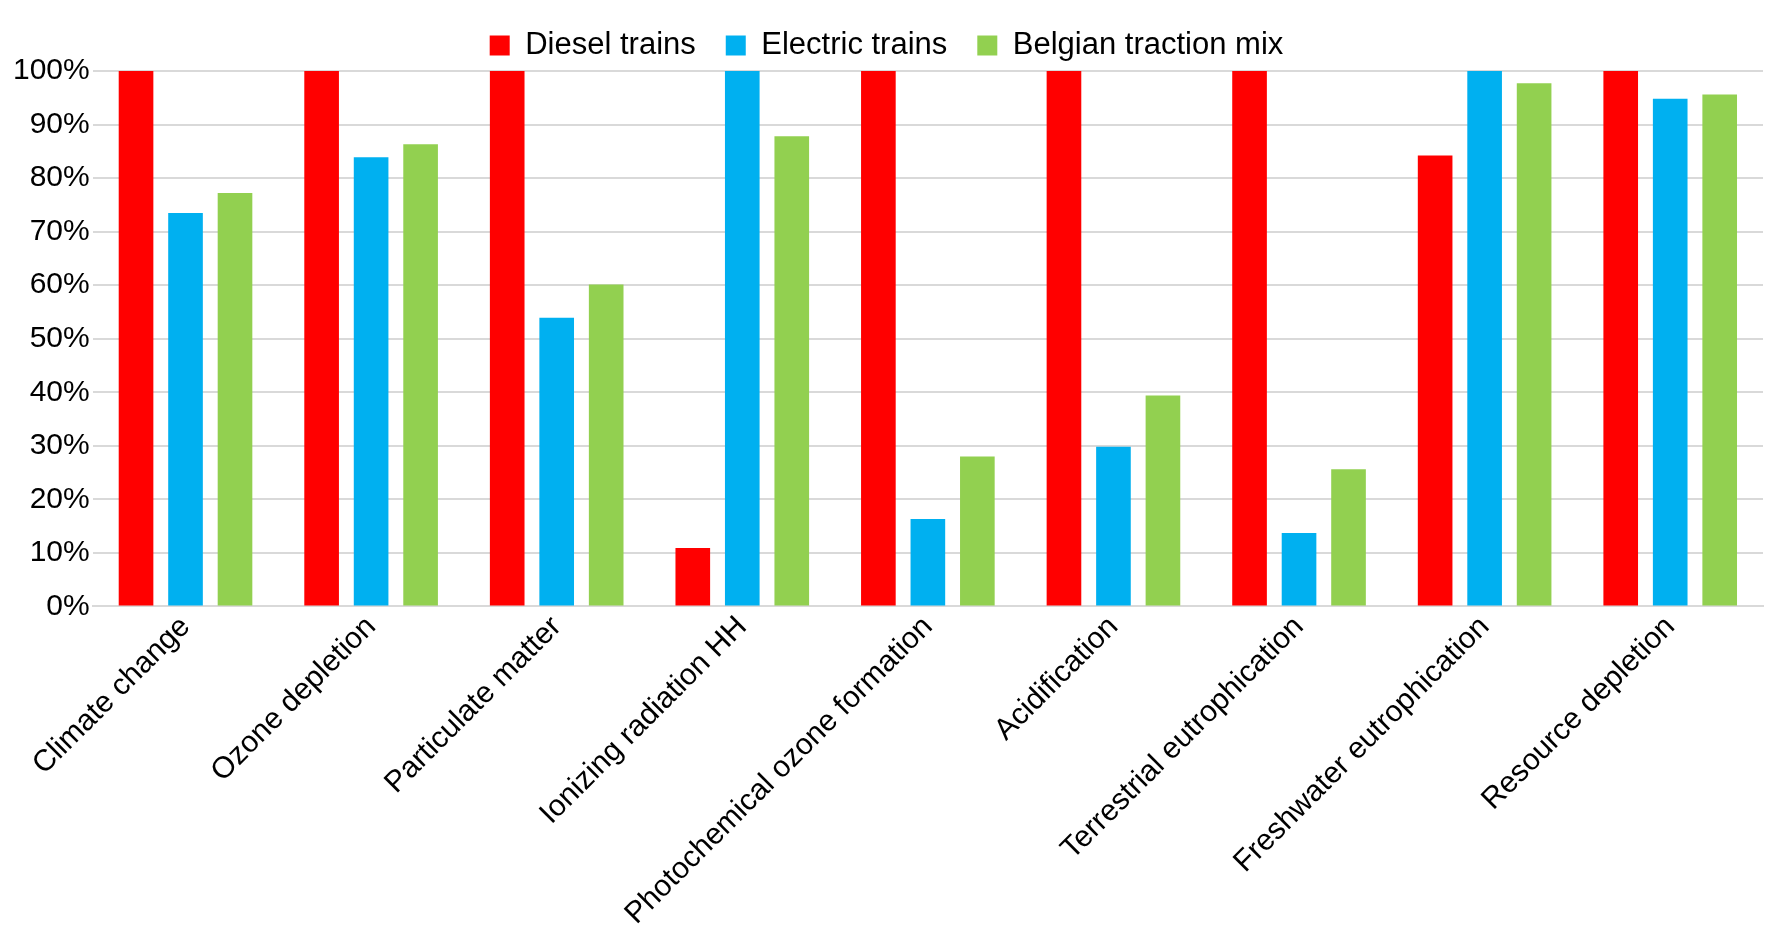  I want to click on legend-label: Electric trains, so click(854, 44).